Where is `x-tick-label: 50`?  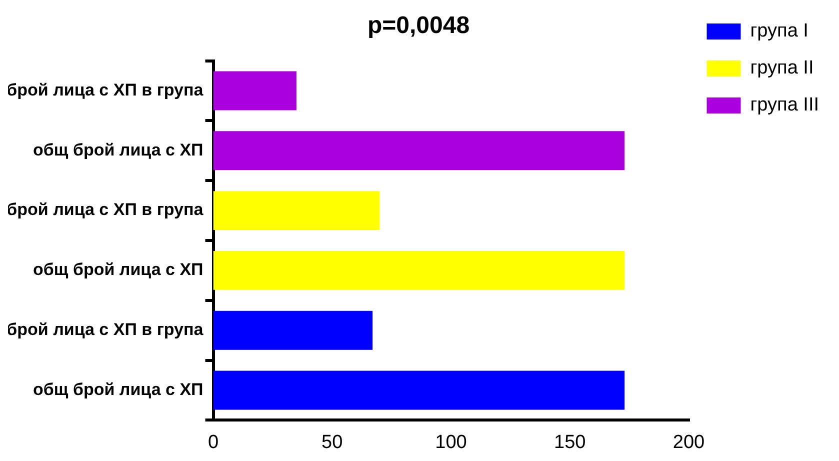 x-tick-label: 50 is located at coordinates (332, 442).